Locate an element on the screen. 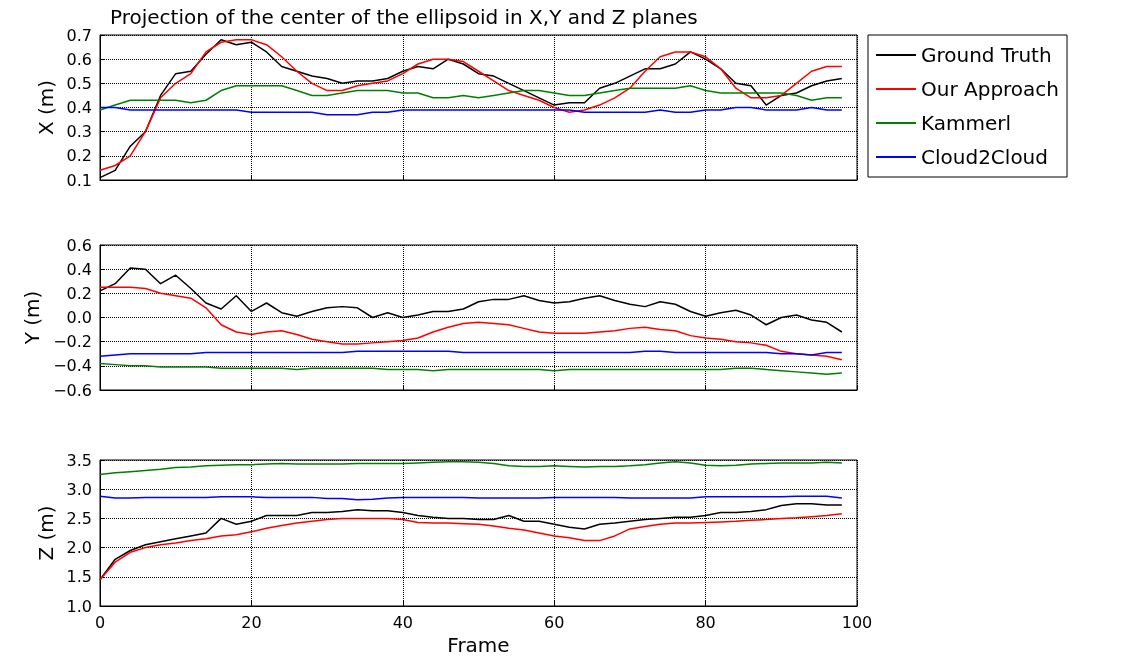 Image resolution: width=1124 pixels, height=666 pixels. y-tick-label: 2.0 is located at coordinates (79, 548).